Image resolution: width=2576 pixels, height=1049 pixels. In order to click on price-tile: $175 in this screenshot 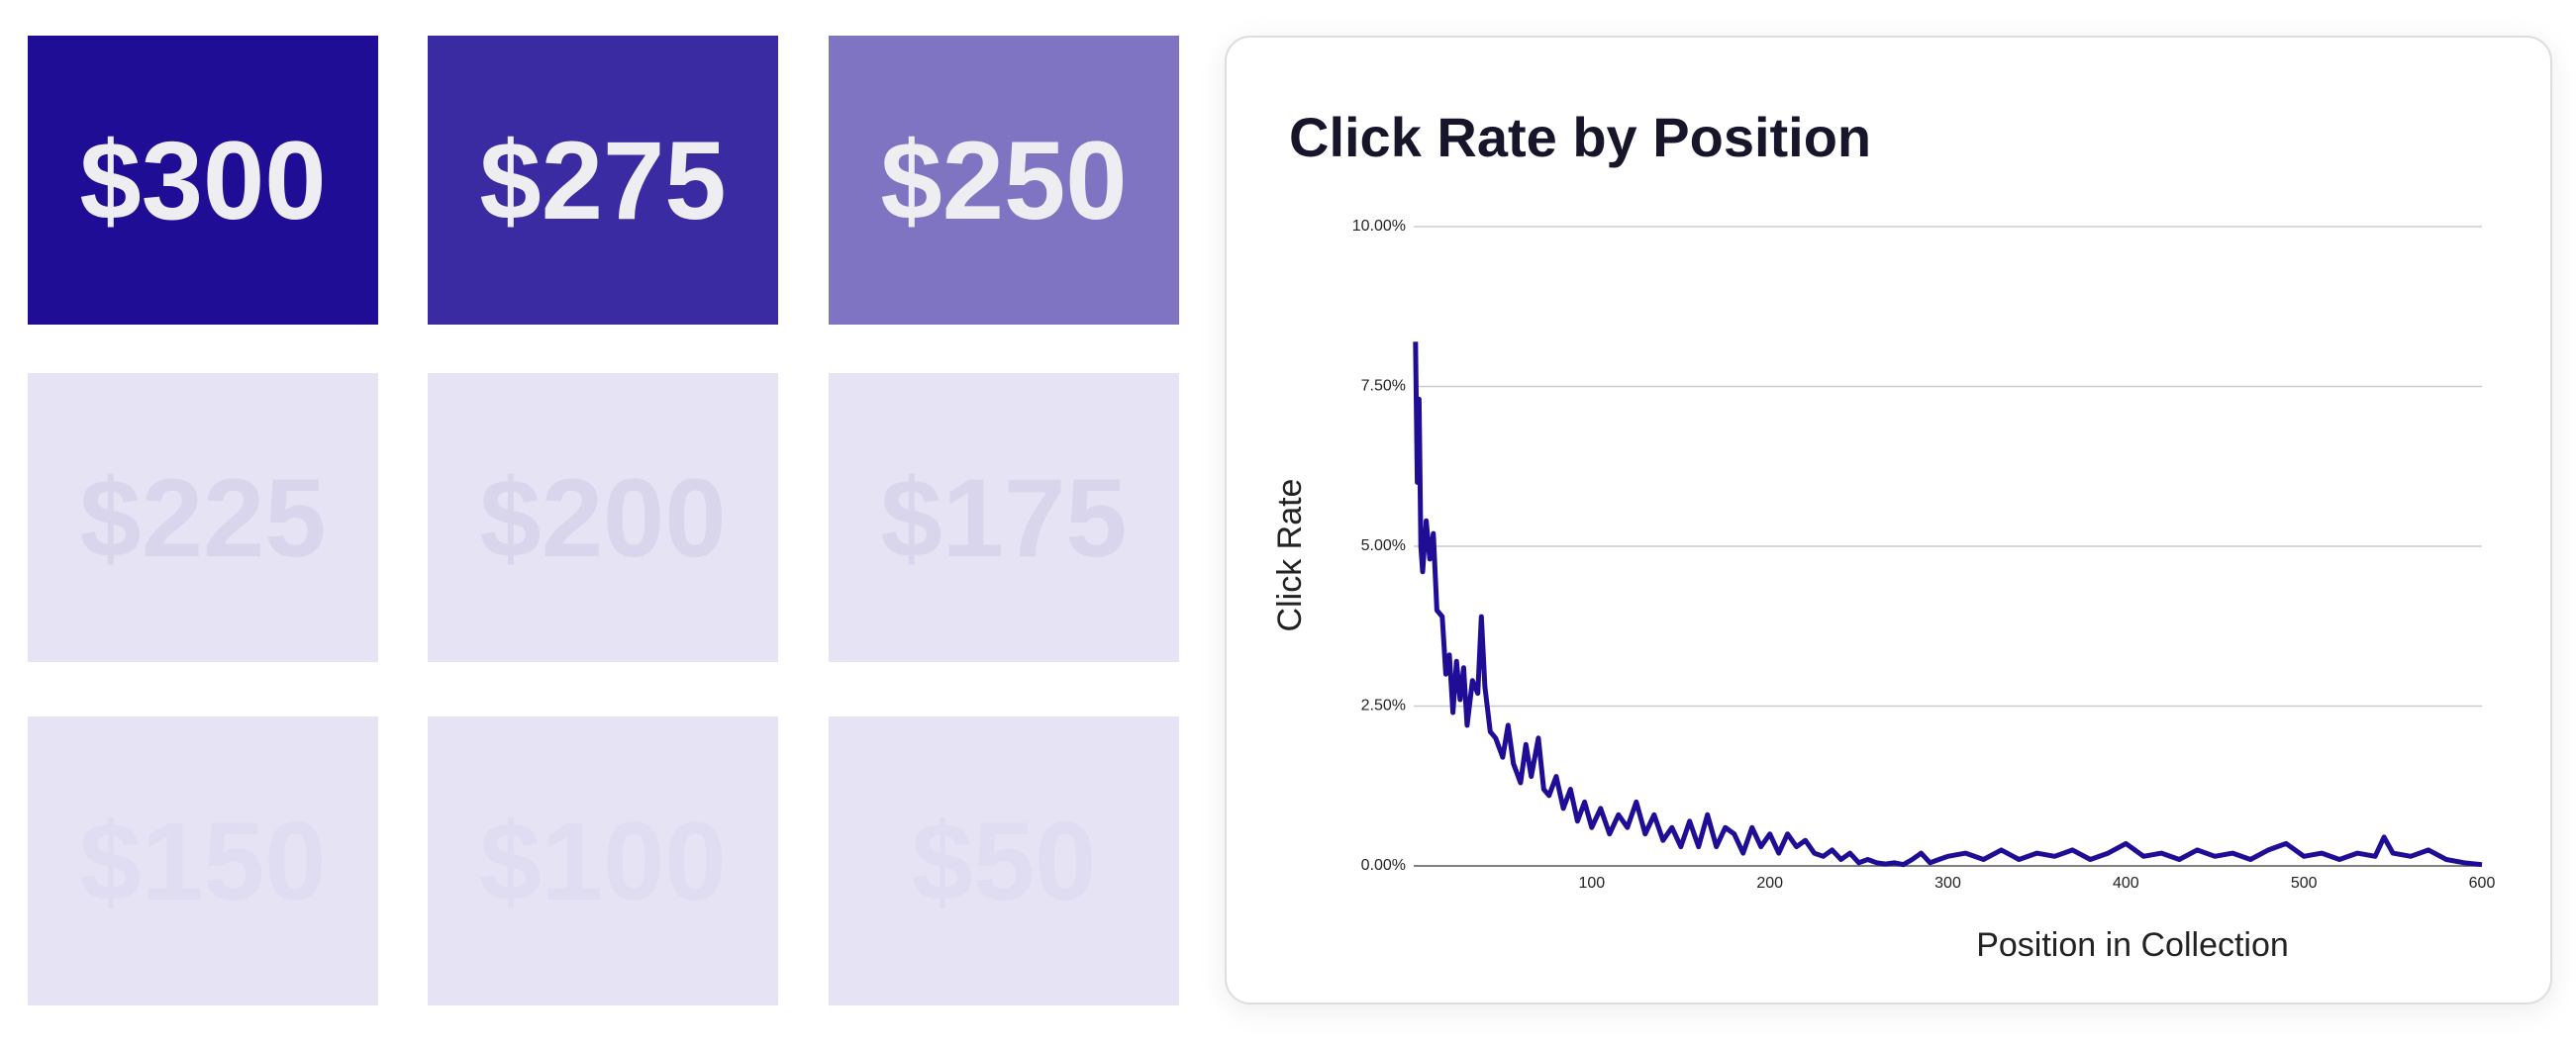, I will do `click(1004, 517)`.